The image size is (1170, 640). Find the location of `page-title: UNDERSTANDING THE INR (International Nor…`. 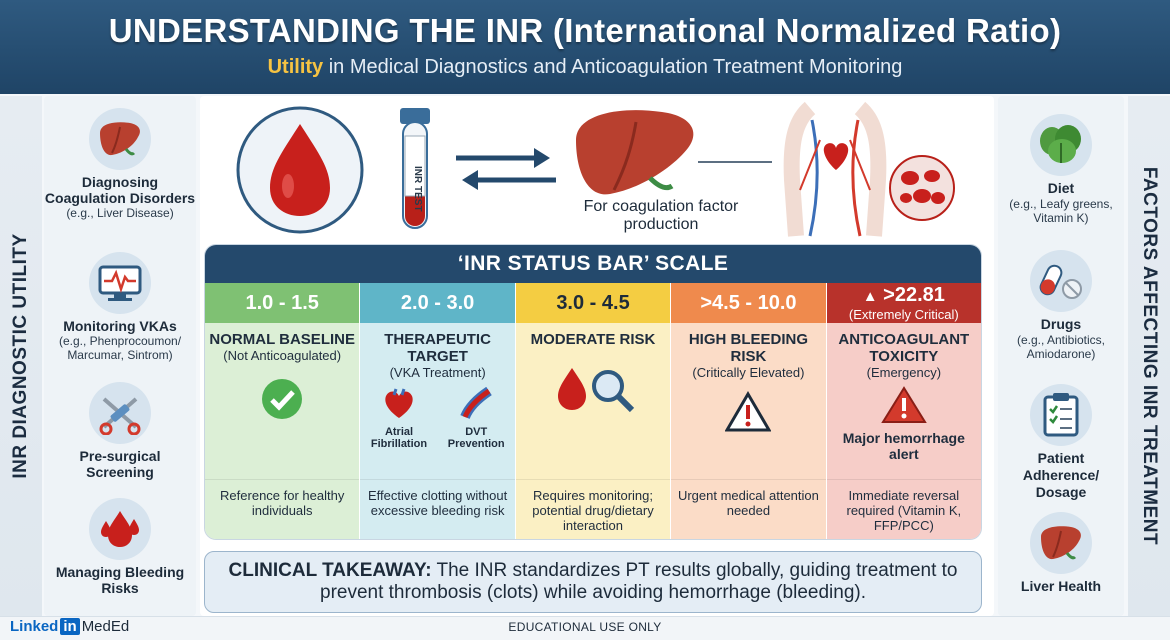

page-title: UNDERSTANDING THE INR (International Nor… is located at coordinates (585, 30).